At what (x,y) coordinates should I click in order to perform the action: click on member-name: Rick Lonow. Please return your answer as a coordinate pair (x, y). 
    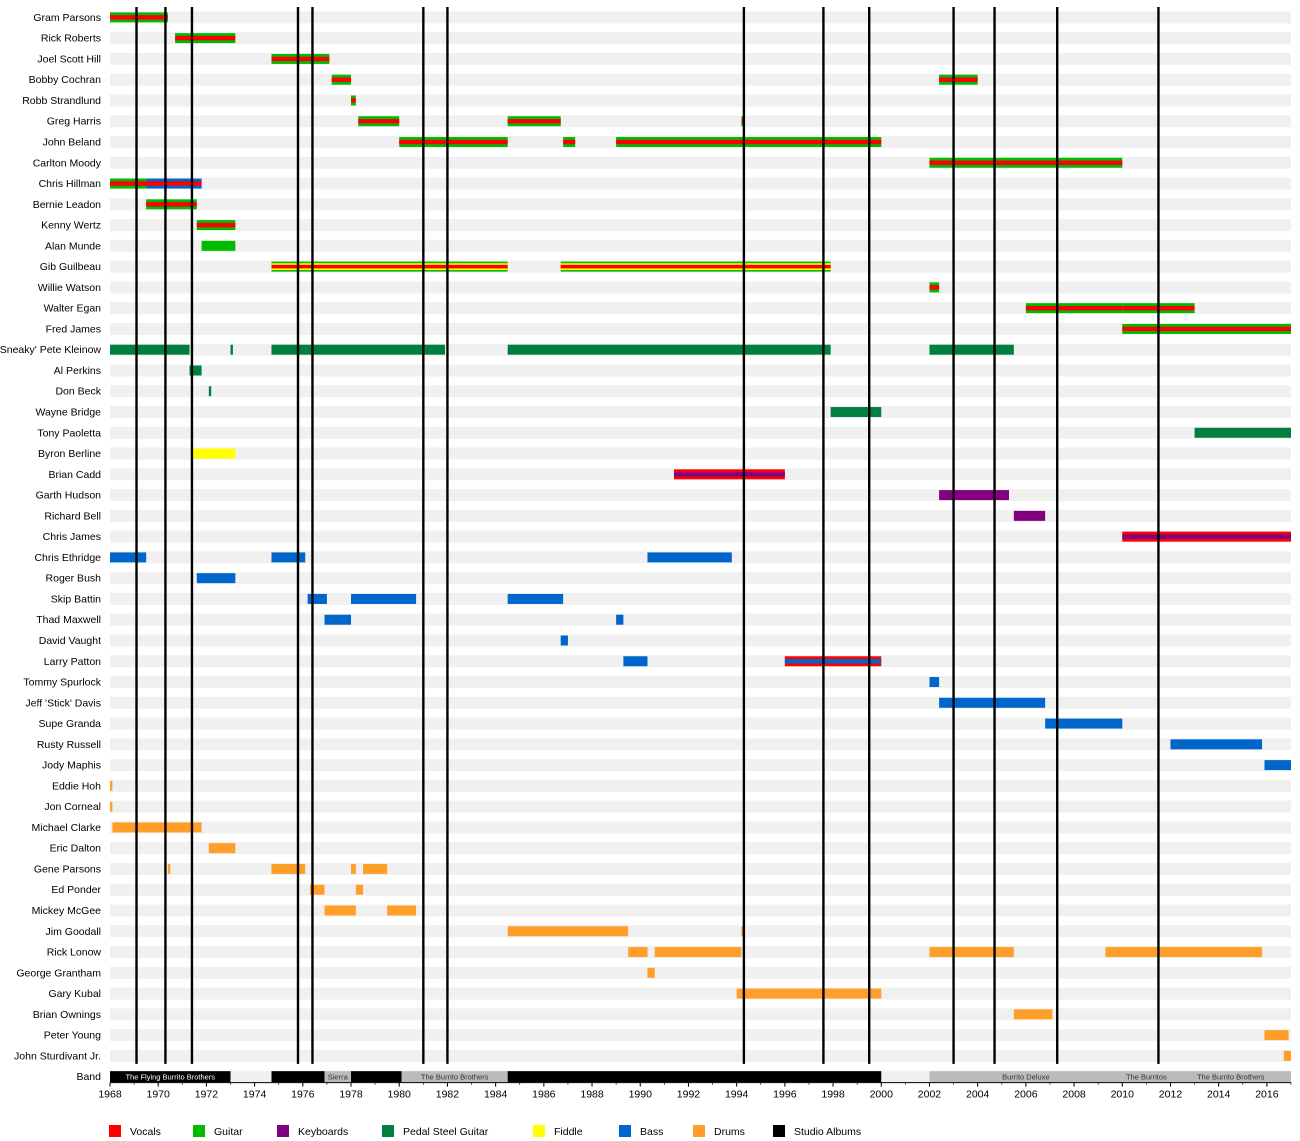
    Looking at the image, I should click on (74, 953).